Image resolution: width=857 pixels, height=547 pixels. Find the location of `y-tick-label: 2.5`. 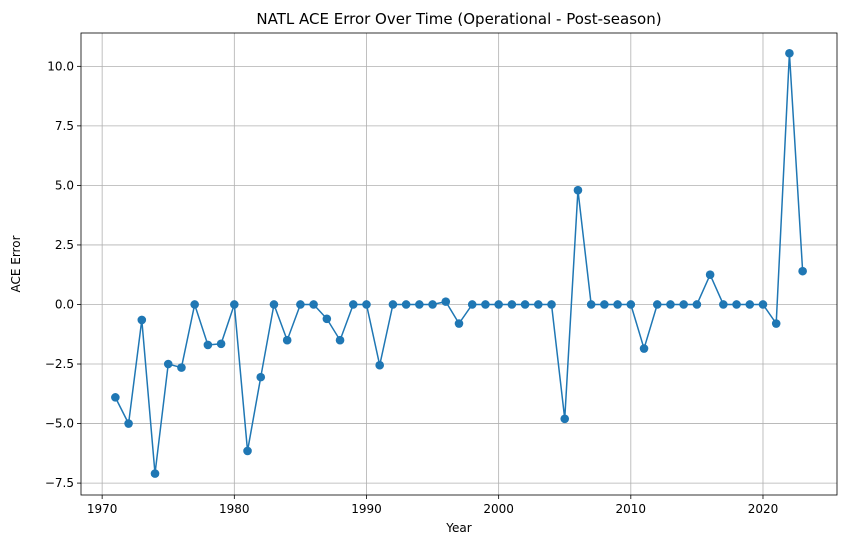

y-tick-label: 2.5 is located at coordinates (64, 245).